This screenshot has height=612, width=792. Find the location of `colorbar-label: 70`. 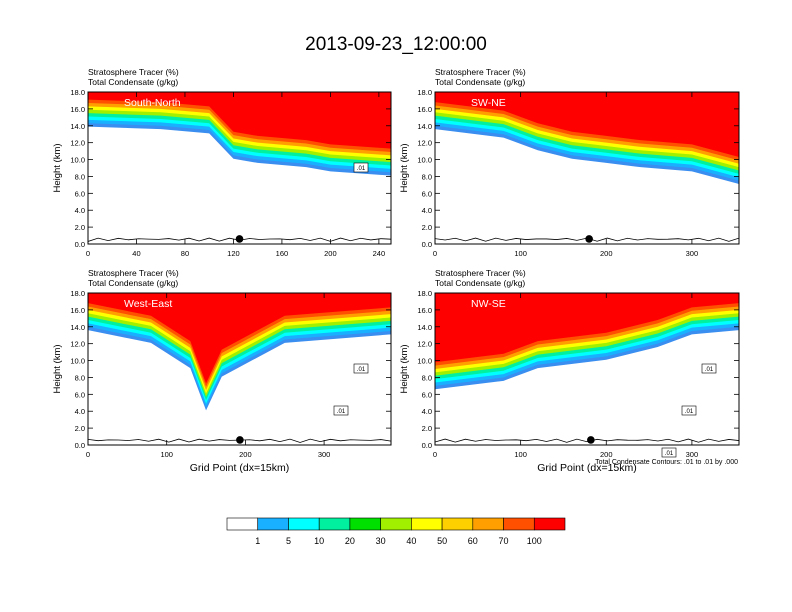

colorbar-label: 70 is located at coordinates (504, 541).